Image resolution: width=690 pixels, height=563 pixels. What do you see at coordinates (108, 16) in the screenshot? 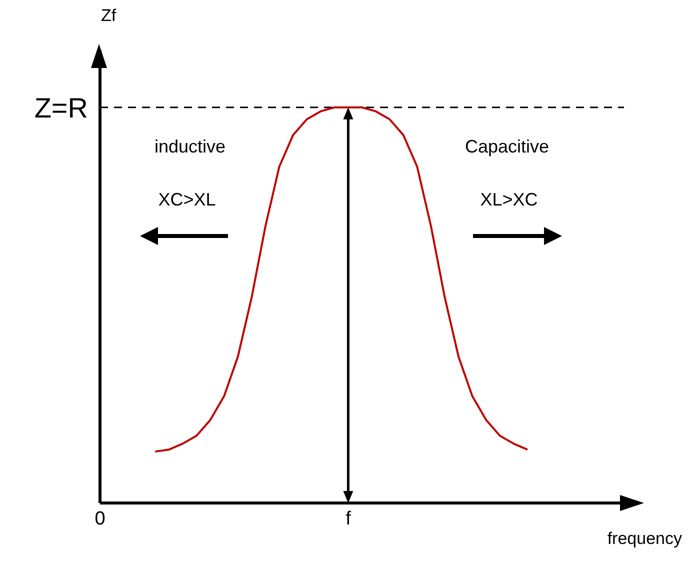
I see `y-axis-title: Zf` at bounding box center [108, 16].